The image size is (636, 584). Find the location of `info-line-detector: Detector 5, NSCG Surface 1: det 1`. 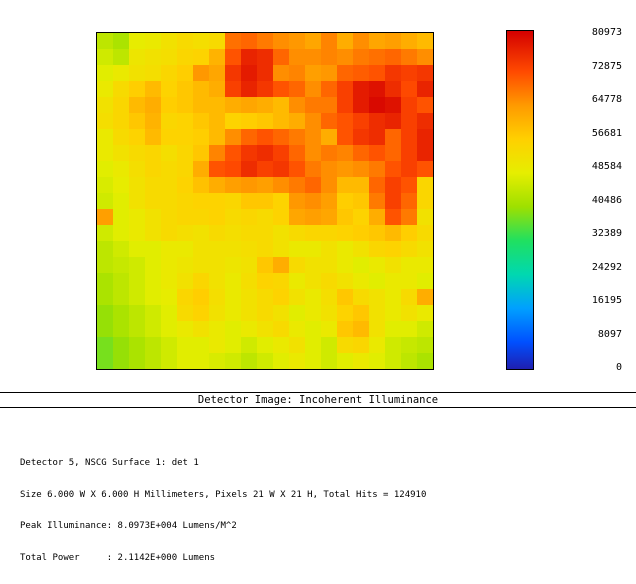

info-line-detector: Detector 5, NSCG Surface 1: det 1 is located at coordinates (109, 463).